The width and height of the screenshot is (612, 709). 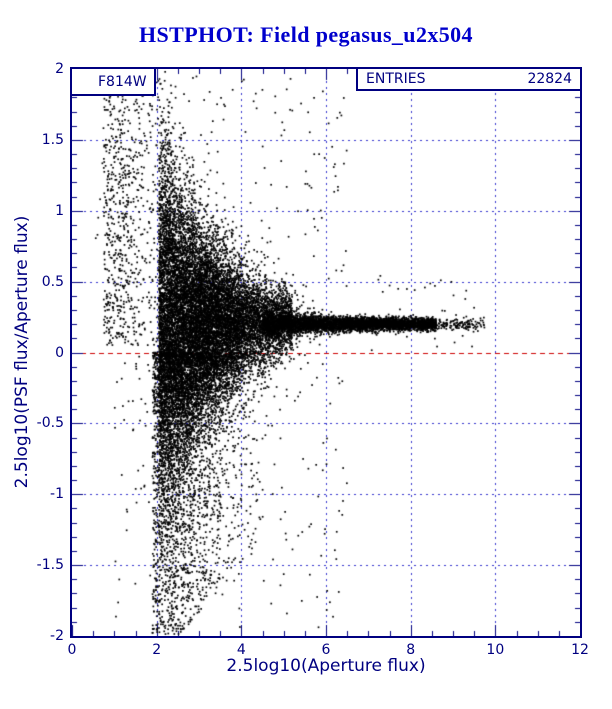 I want to click on y-tick-label: -2, so click(x=57, y=636).